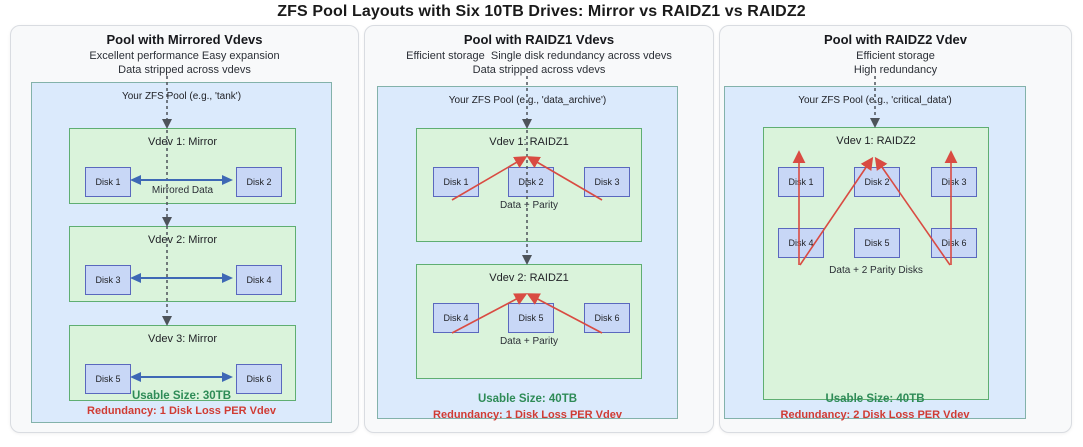  What do you see at coordinates (182, 339) in the screenshot?
I see `vdev3-mirror-label: Vdev 3: Mirror` at bounding box center [182, 339].